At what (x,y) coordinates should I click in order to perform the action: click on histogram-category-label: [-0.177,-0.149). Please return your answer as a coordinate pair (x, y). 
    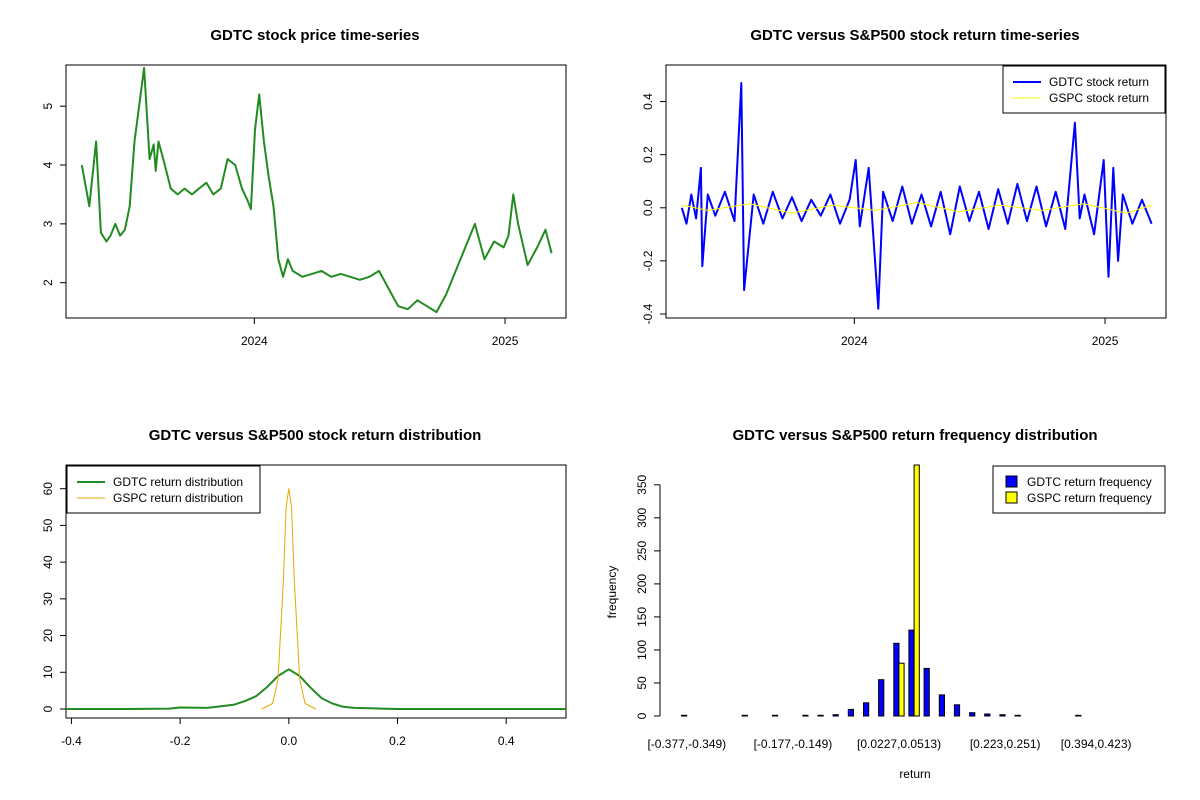
    Looking at the image, I should click on (793, 744).